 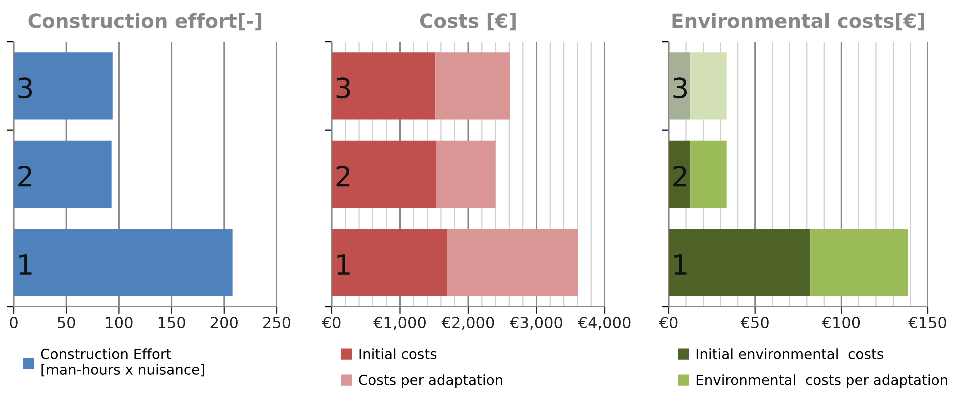 What do you see at coordinates (822, 381) in the screenshot?
I see `legend-label: Environmental costs per adaptation` at bounding box center [822, 381].